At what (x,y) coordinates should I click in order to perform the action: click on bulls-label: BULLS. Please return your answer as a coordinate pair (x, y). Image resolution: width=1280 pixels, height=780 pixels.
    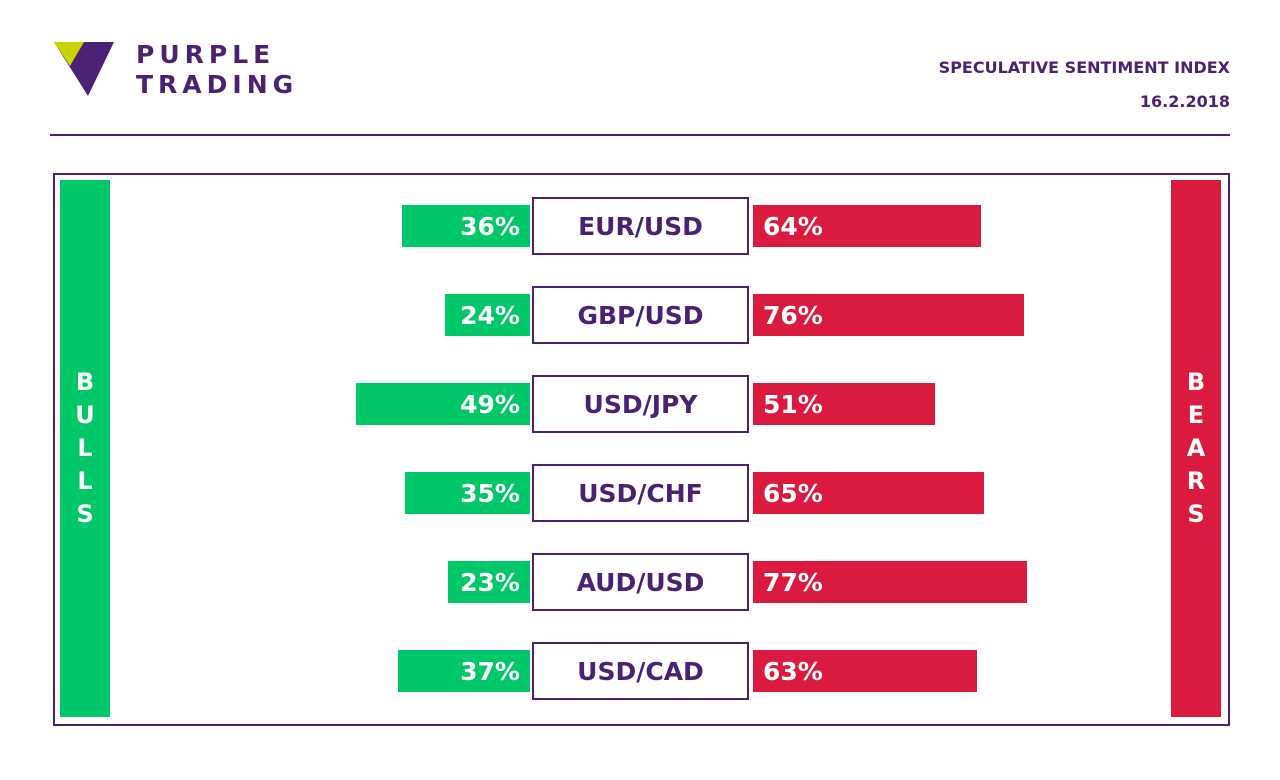
    Looking at the image, I should click on (85, 448).